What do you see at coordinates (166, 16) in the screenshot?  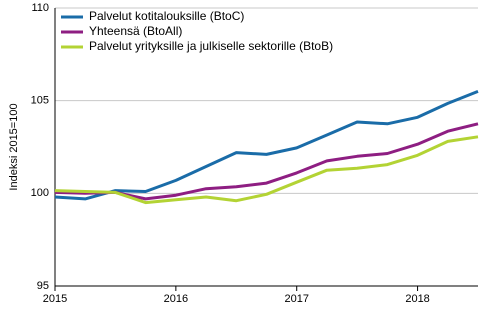 I see `legend-label: Palvelut kotitalouksille (BtoC)` at bounding box center [166, 16].